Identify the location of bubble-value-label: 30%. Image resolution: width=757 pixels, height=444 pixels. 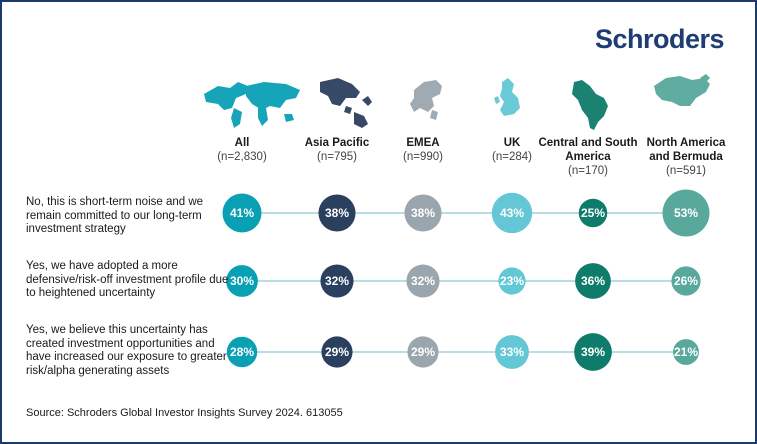
(242, 281).